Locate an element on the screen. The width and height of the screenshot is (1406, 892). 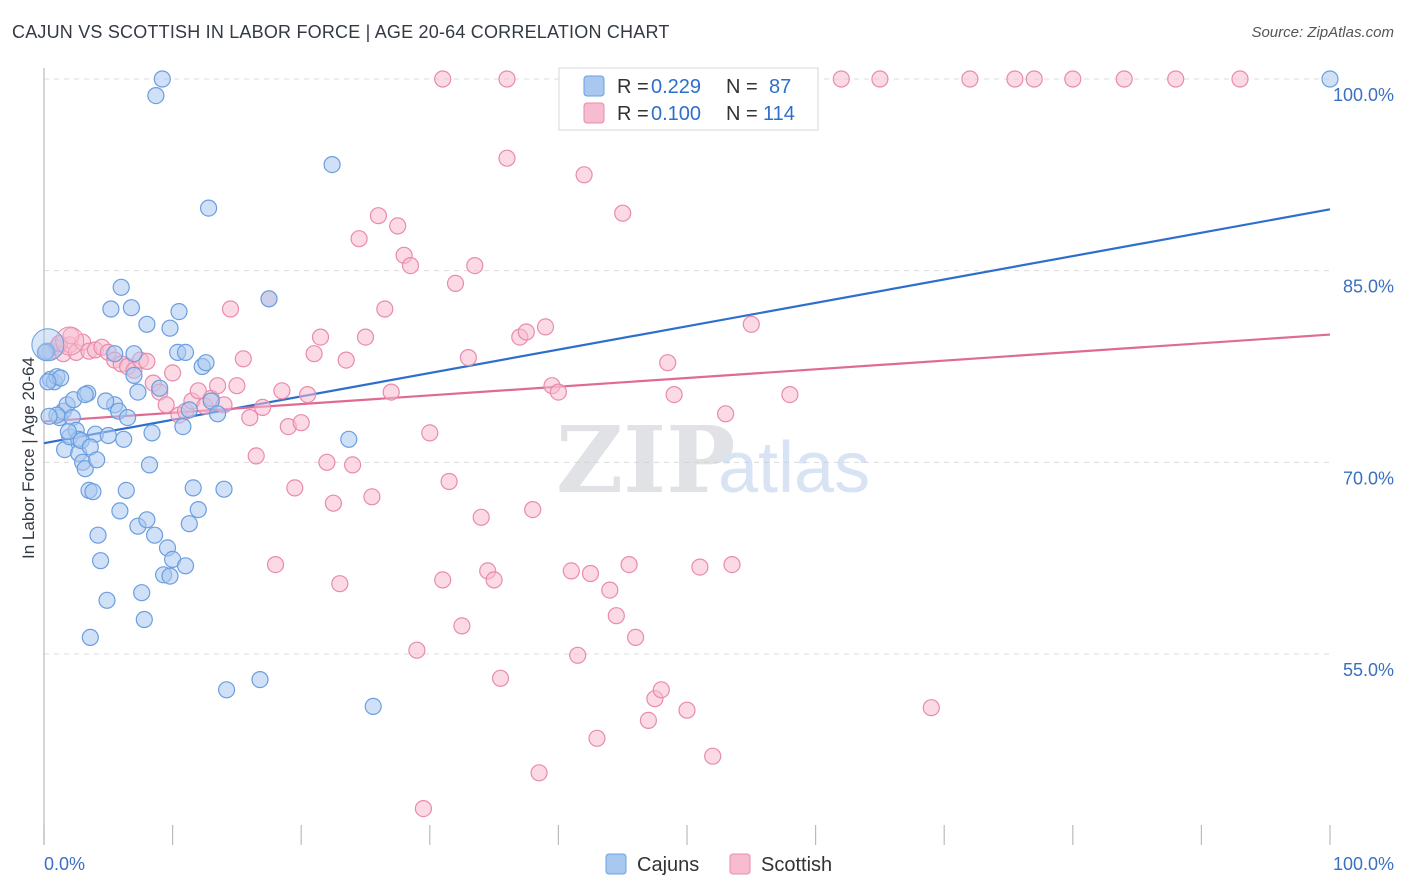
data-point-scottish-cluster is located at coordinates (70, 341).